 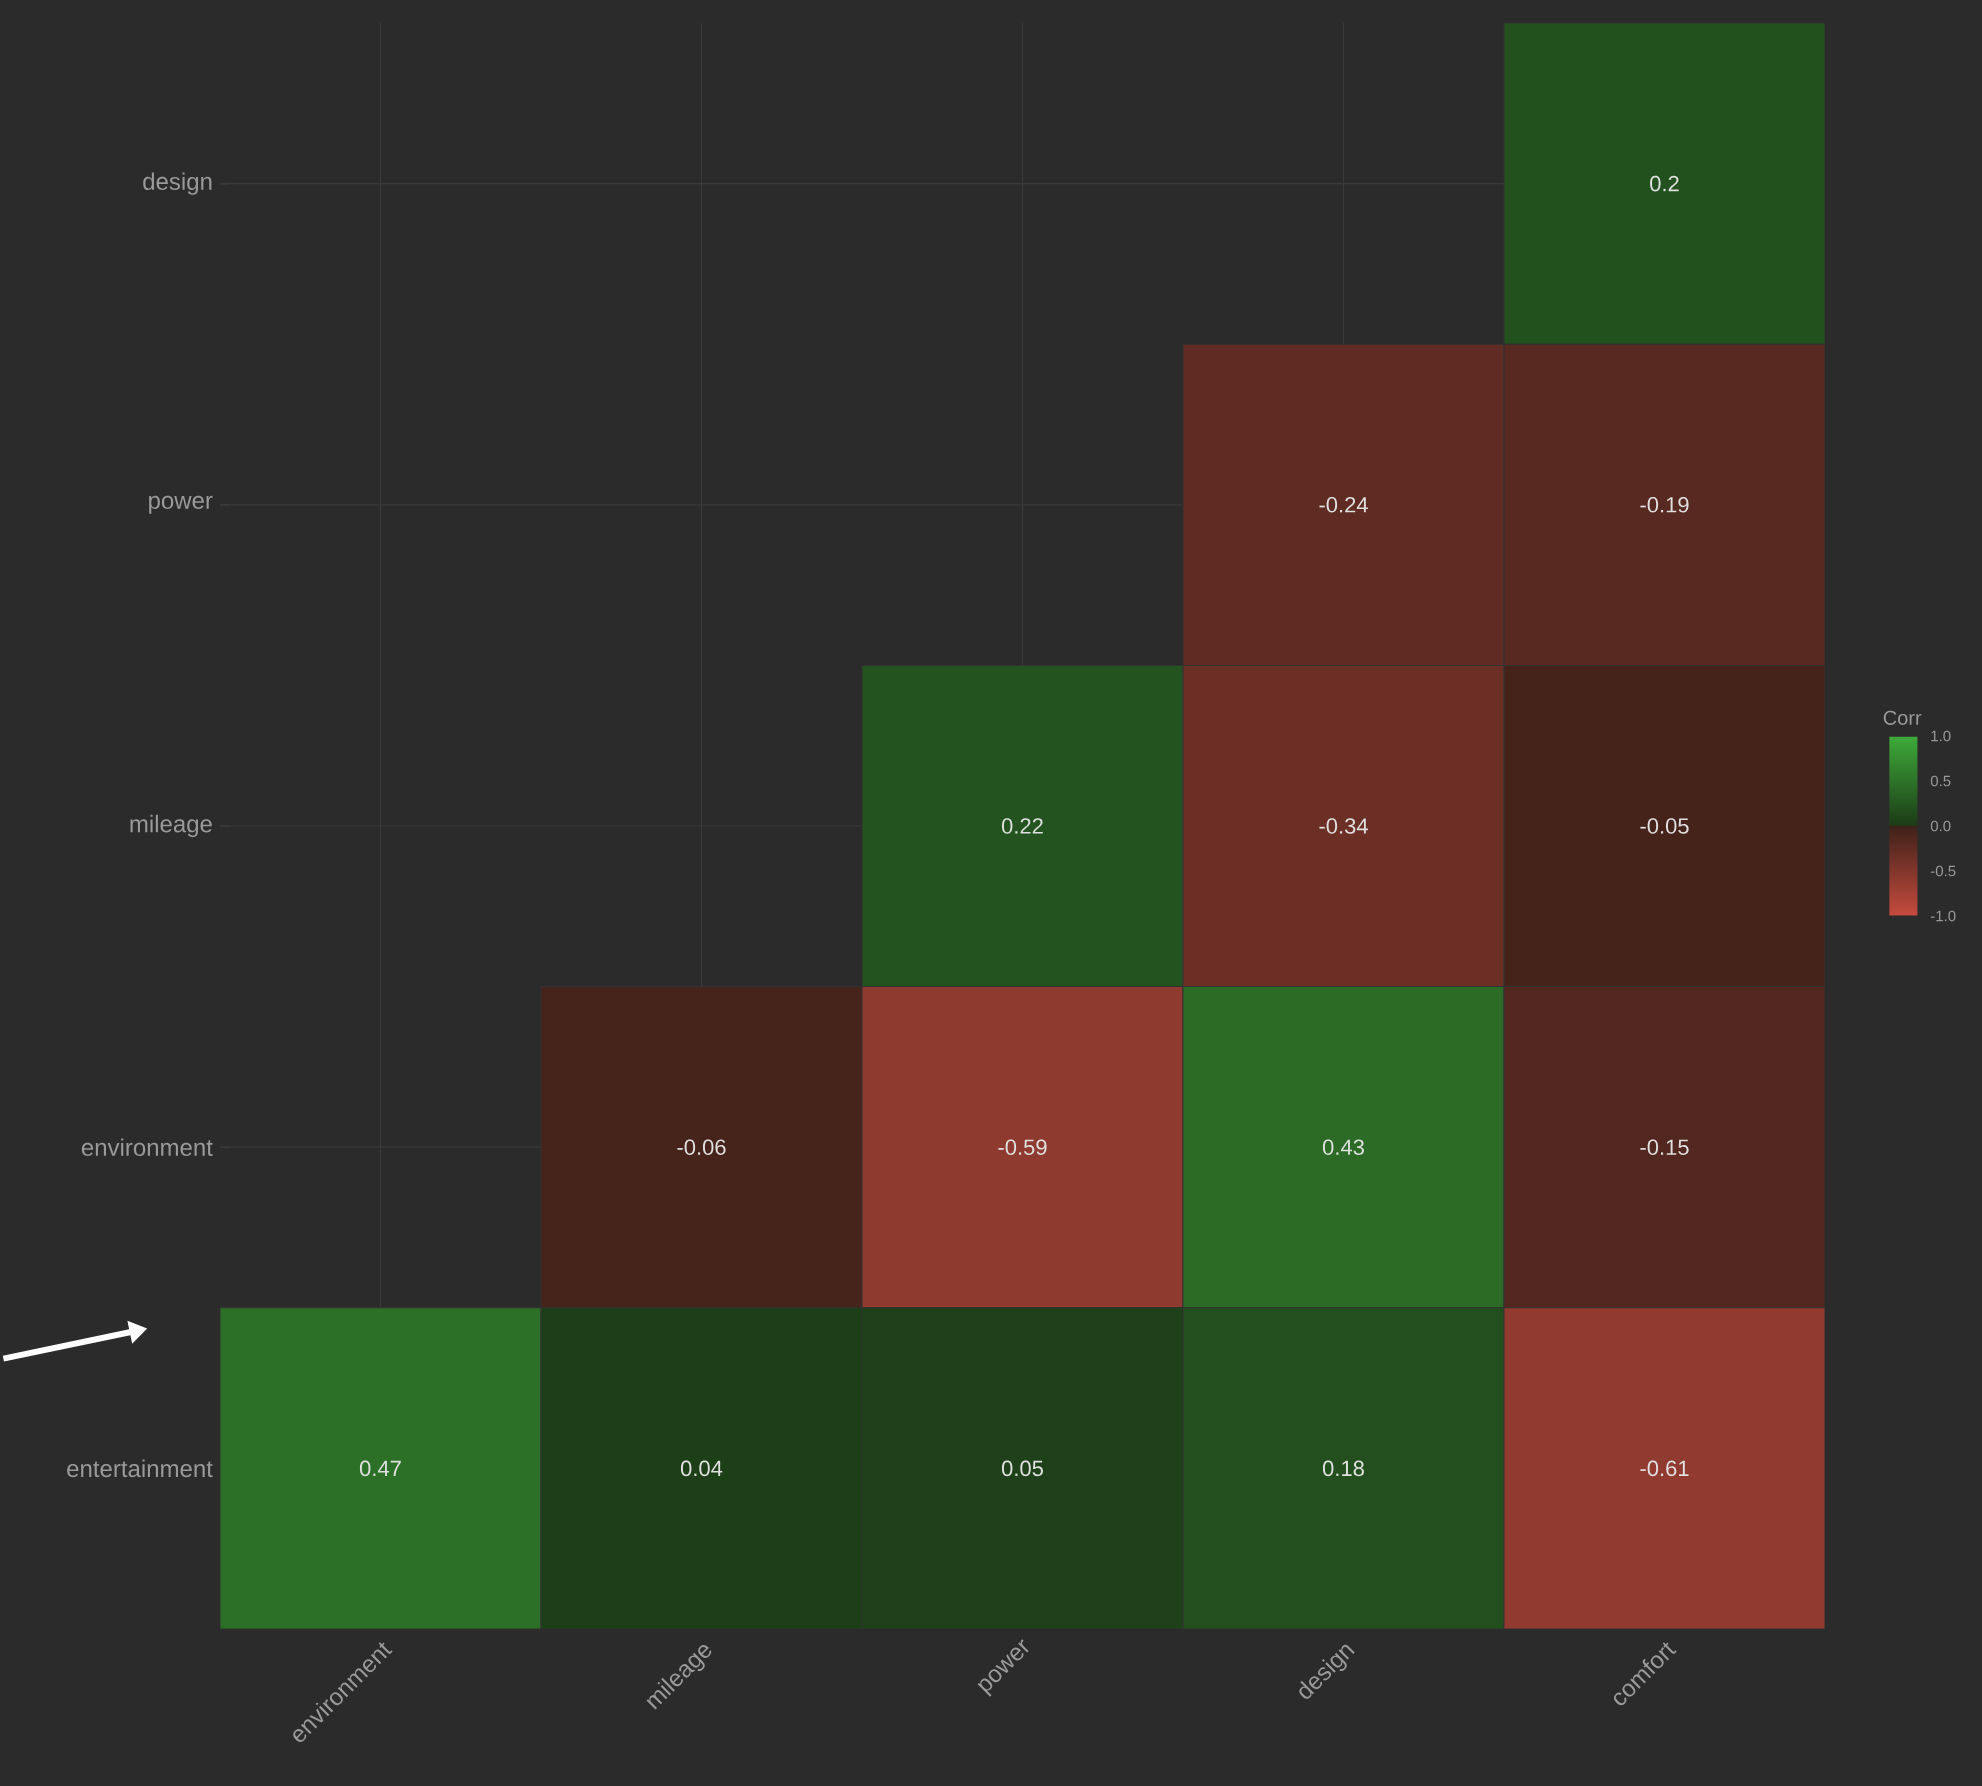 I want to click on data-label: 0.05, so click(x=1022, y=1468).